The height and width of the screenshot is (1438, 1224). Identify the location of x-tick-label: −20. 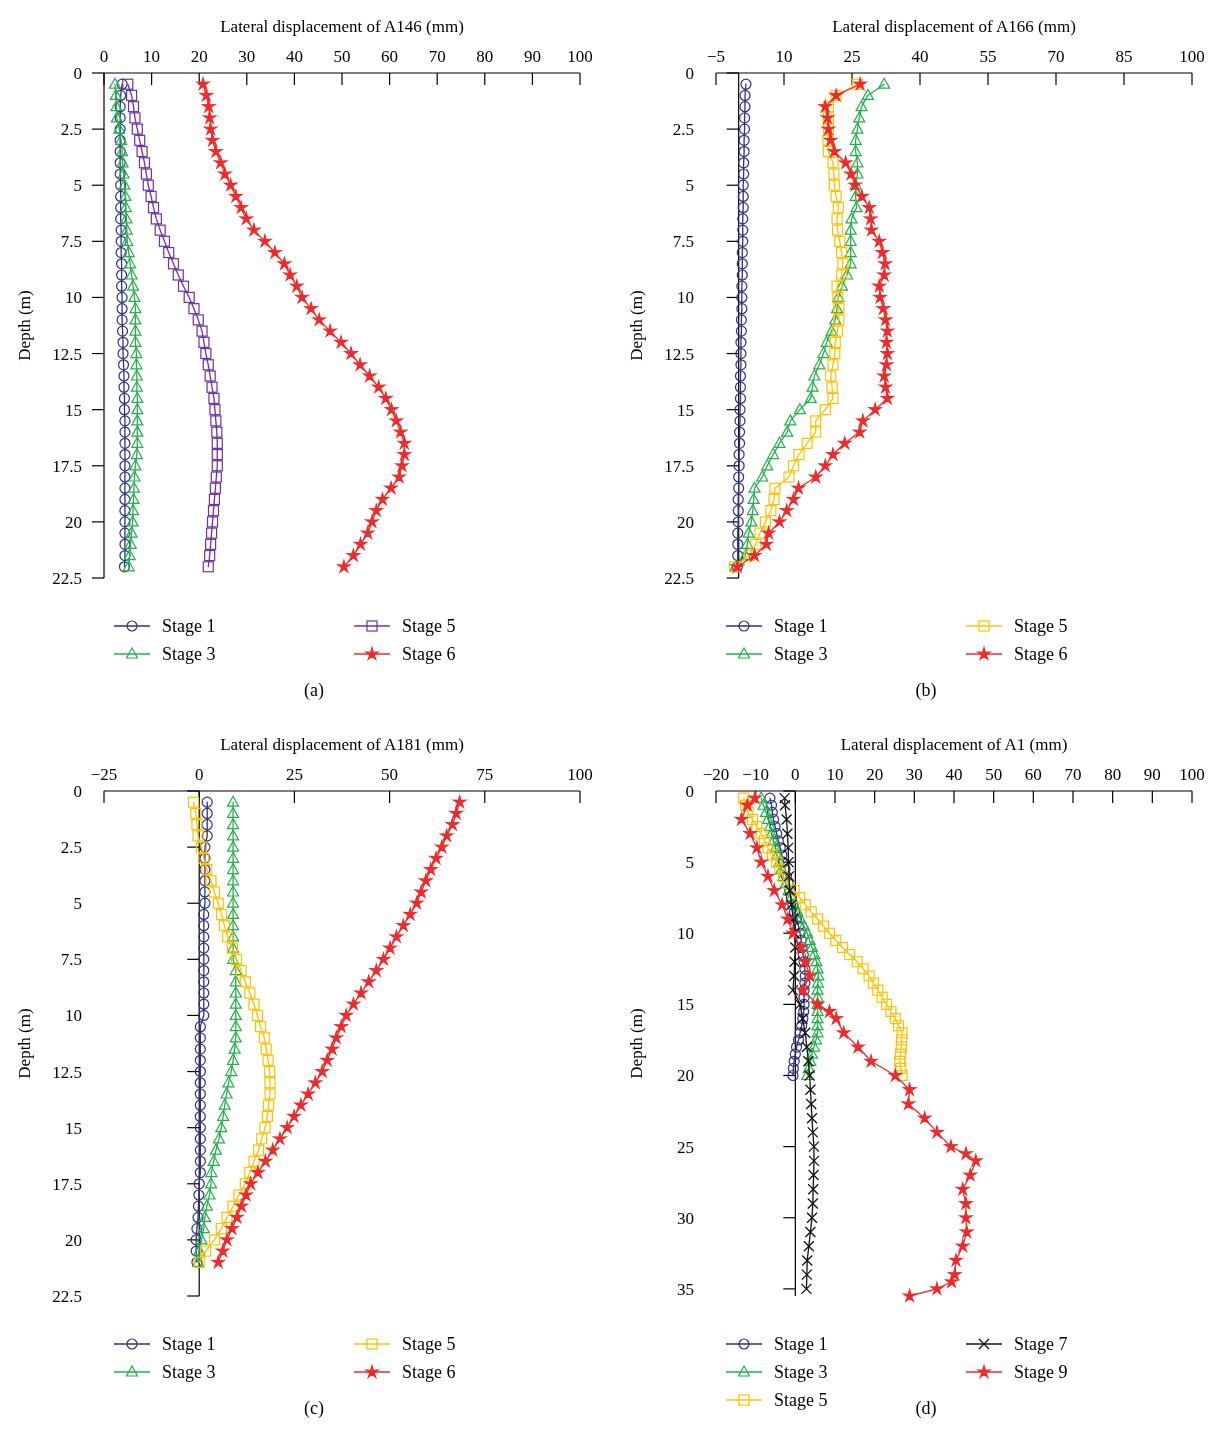
(716, 774).